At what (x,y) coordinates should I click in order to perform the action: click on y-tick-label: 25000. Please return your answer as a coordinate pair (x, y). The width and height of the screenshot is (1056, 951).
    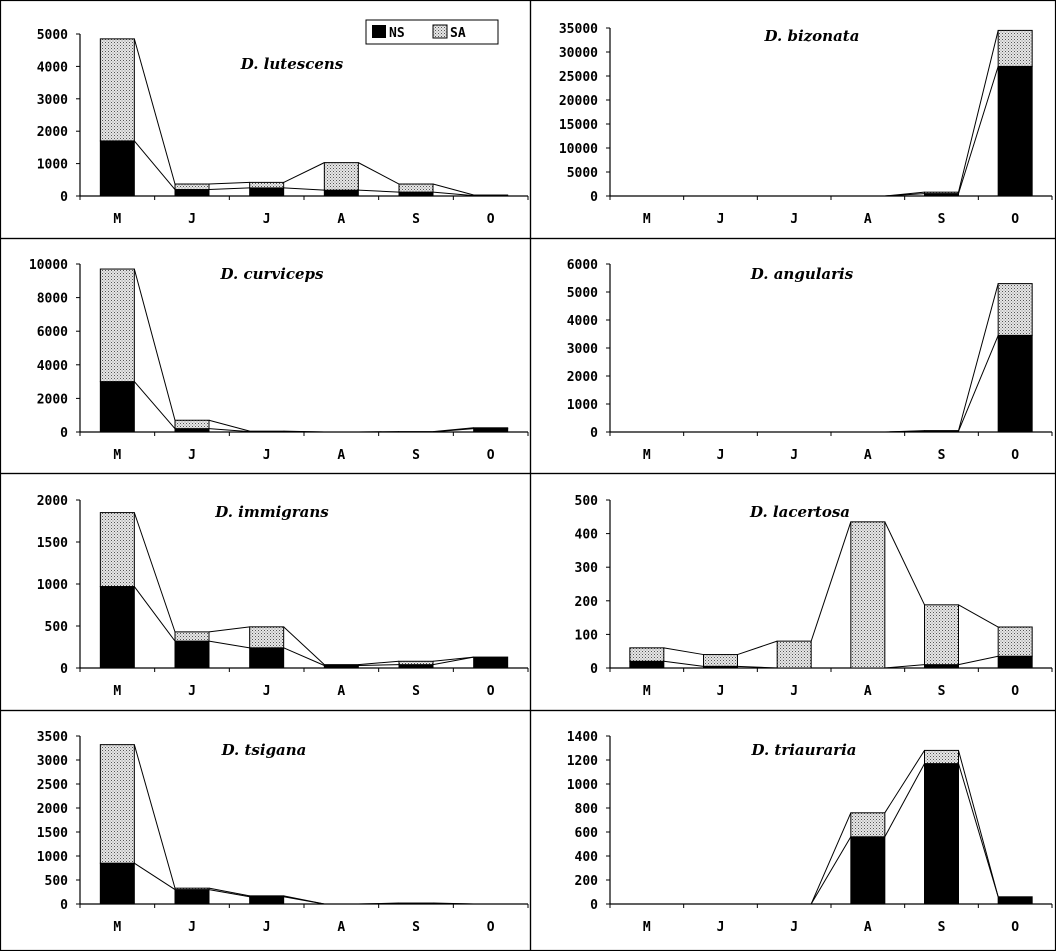
    Looking at the image, I should click on (578, 77).